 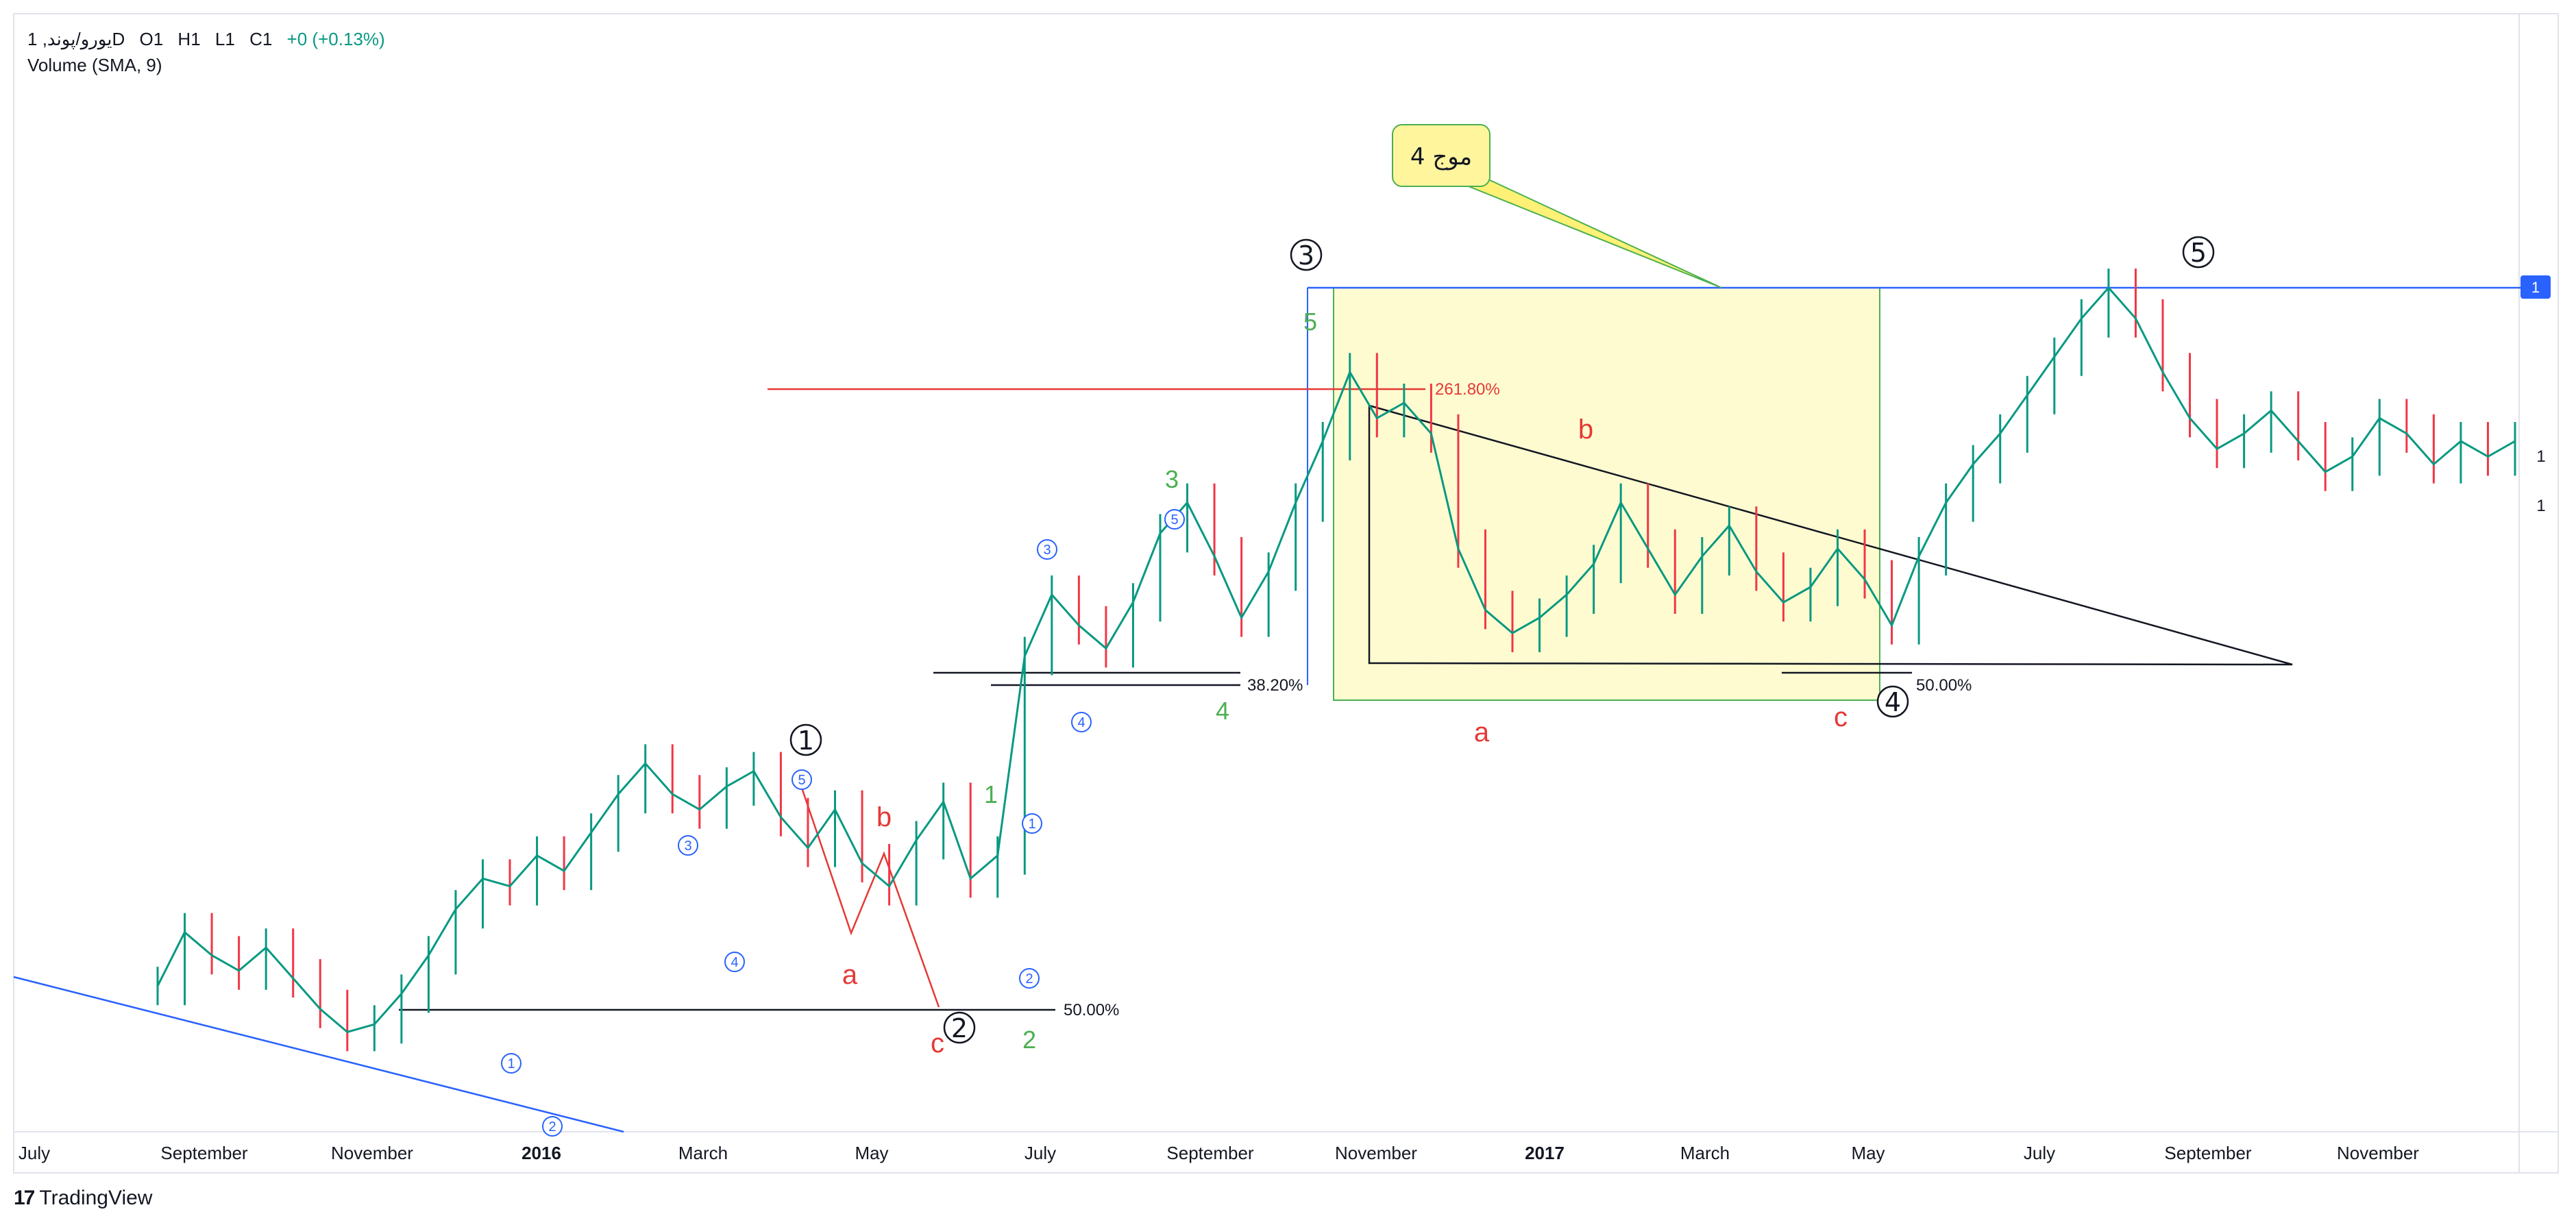 I want to click on callout-text: موج 4, so click(x=1441, y=157).